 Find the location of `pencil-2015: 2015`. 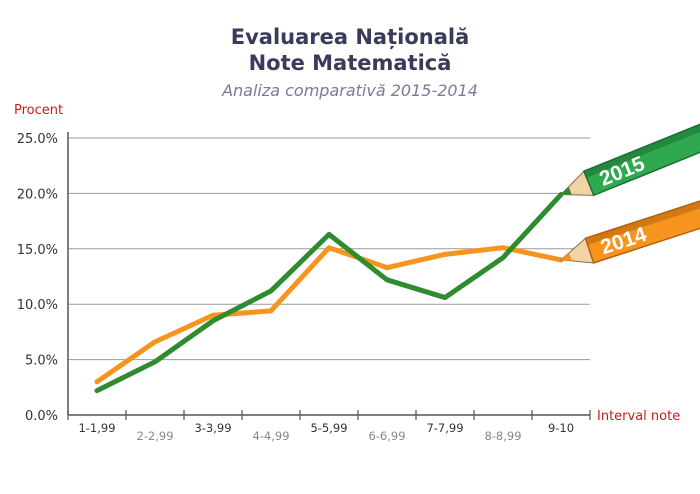

pencil-2015: 2015 is located at coordinates (629, 155).